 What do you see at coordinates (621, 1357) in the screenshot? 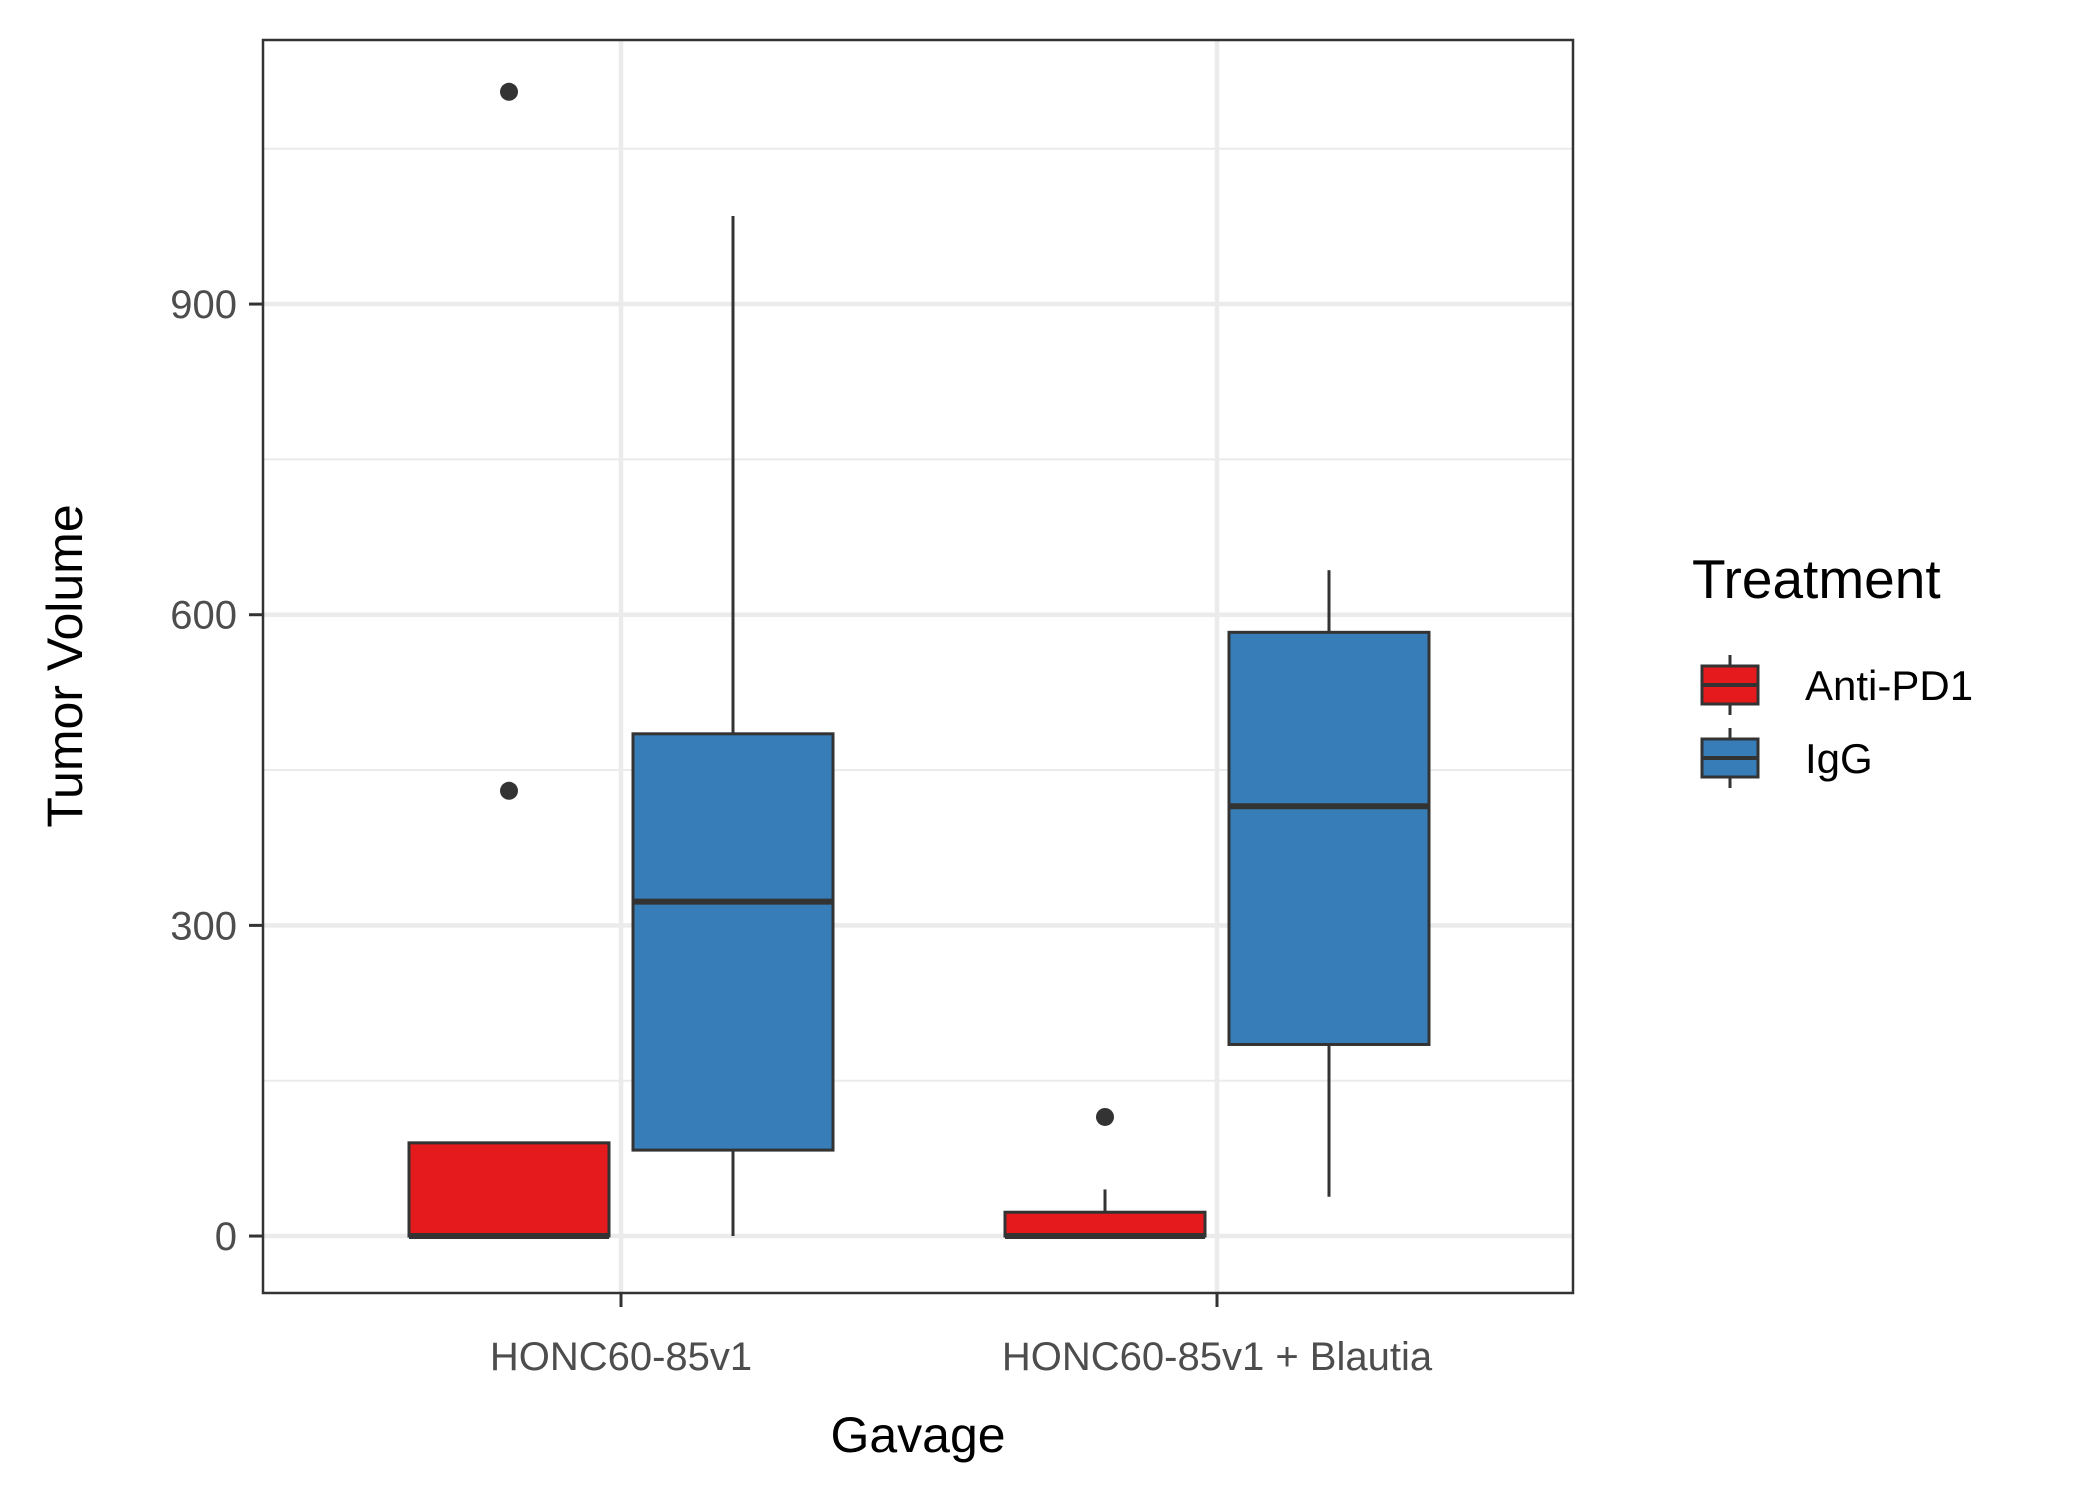
I see `x-tick-label: HONC60-85v1` at bounding box center [621, 1357].